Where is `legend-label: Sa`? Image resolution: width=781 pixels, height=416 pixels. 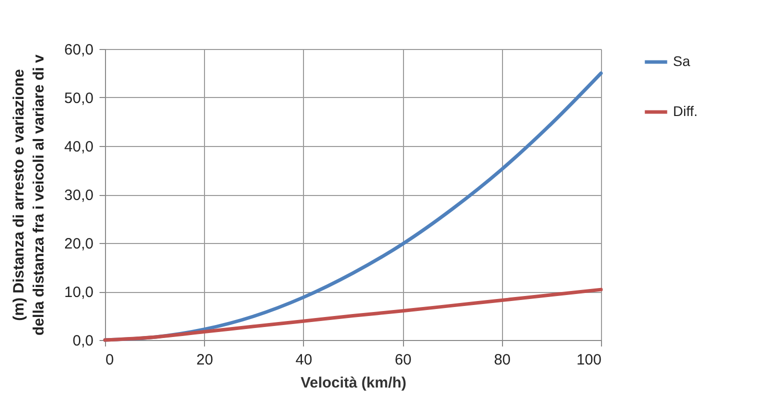
legend-label: Sa is located at coordinates (681, 61).